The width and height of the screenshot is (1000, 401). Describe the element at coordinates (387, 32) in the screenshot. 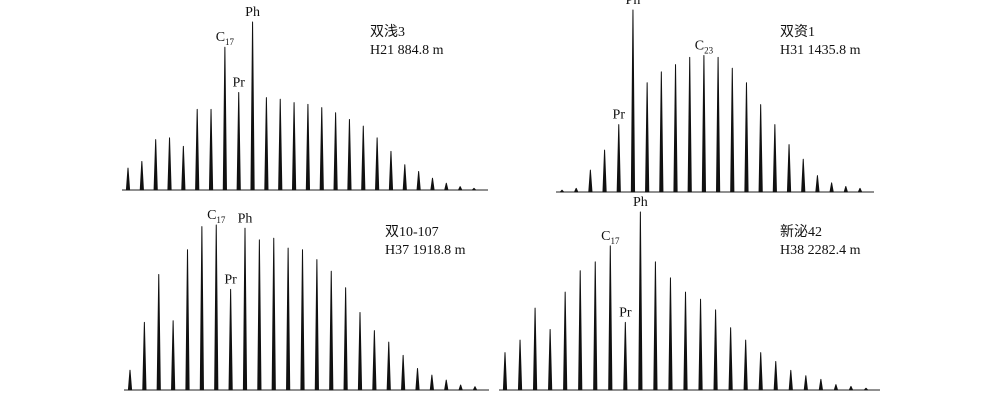

I see `chart-title: 双浅3` at that location.